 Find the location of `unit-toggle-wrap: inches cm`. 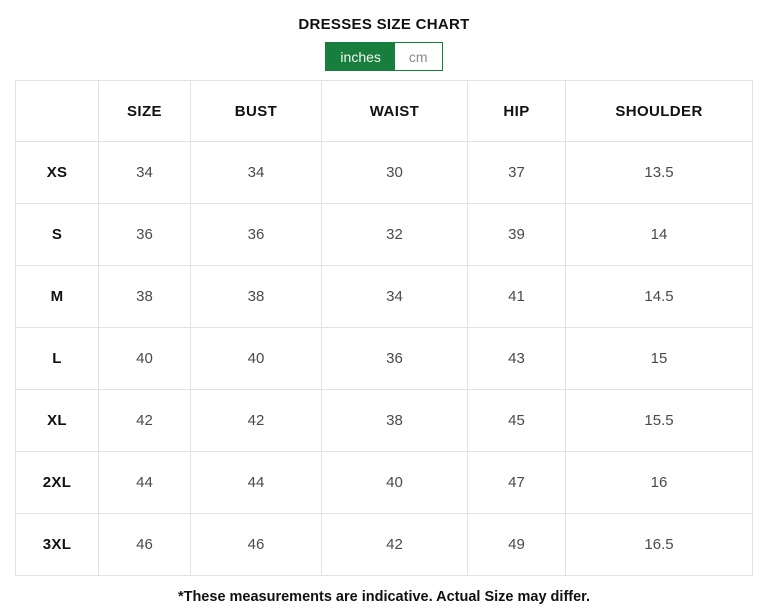

unit-toggle-wrap: inches cm is located at coordinates (384, 56).